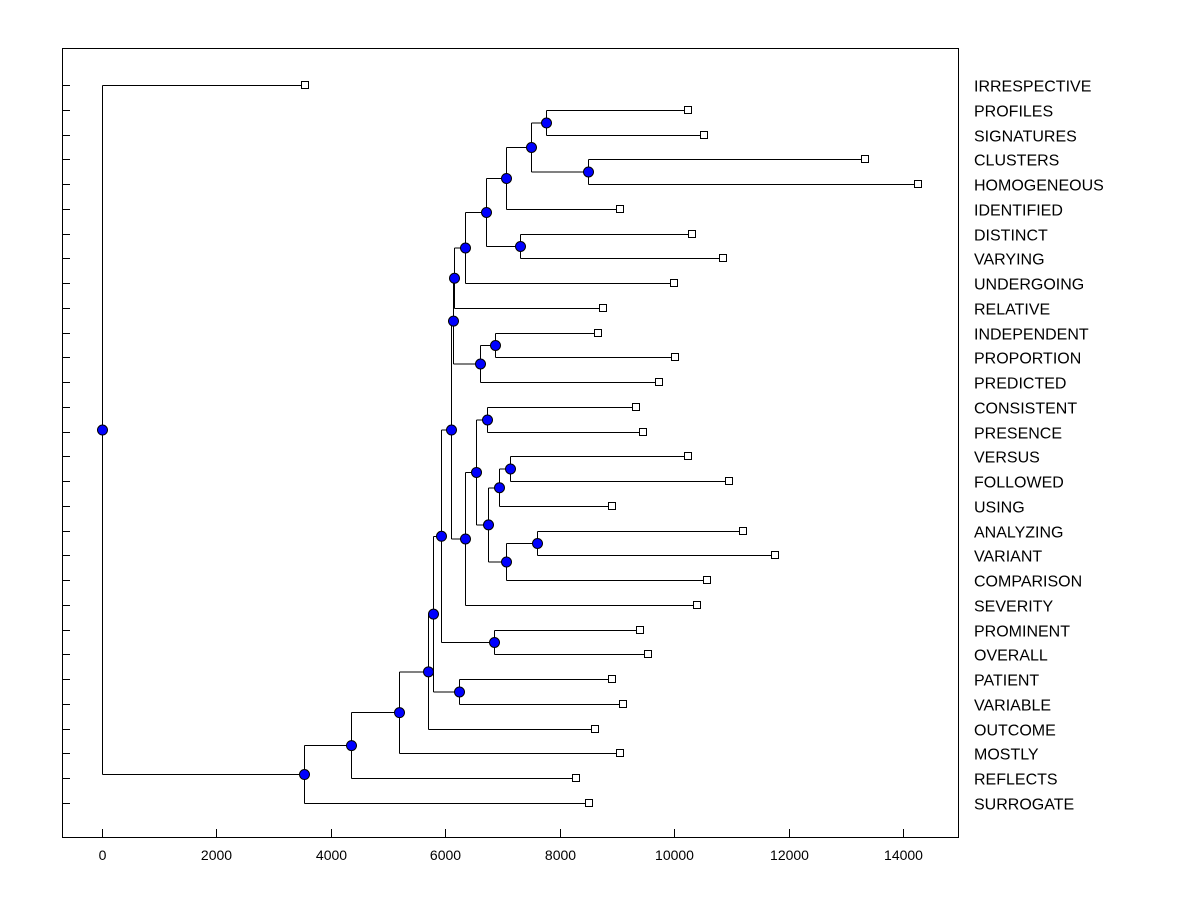  I want to click on node-marker-n12, so click(487, 420).